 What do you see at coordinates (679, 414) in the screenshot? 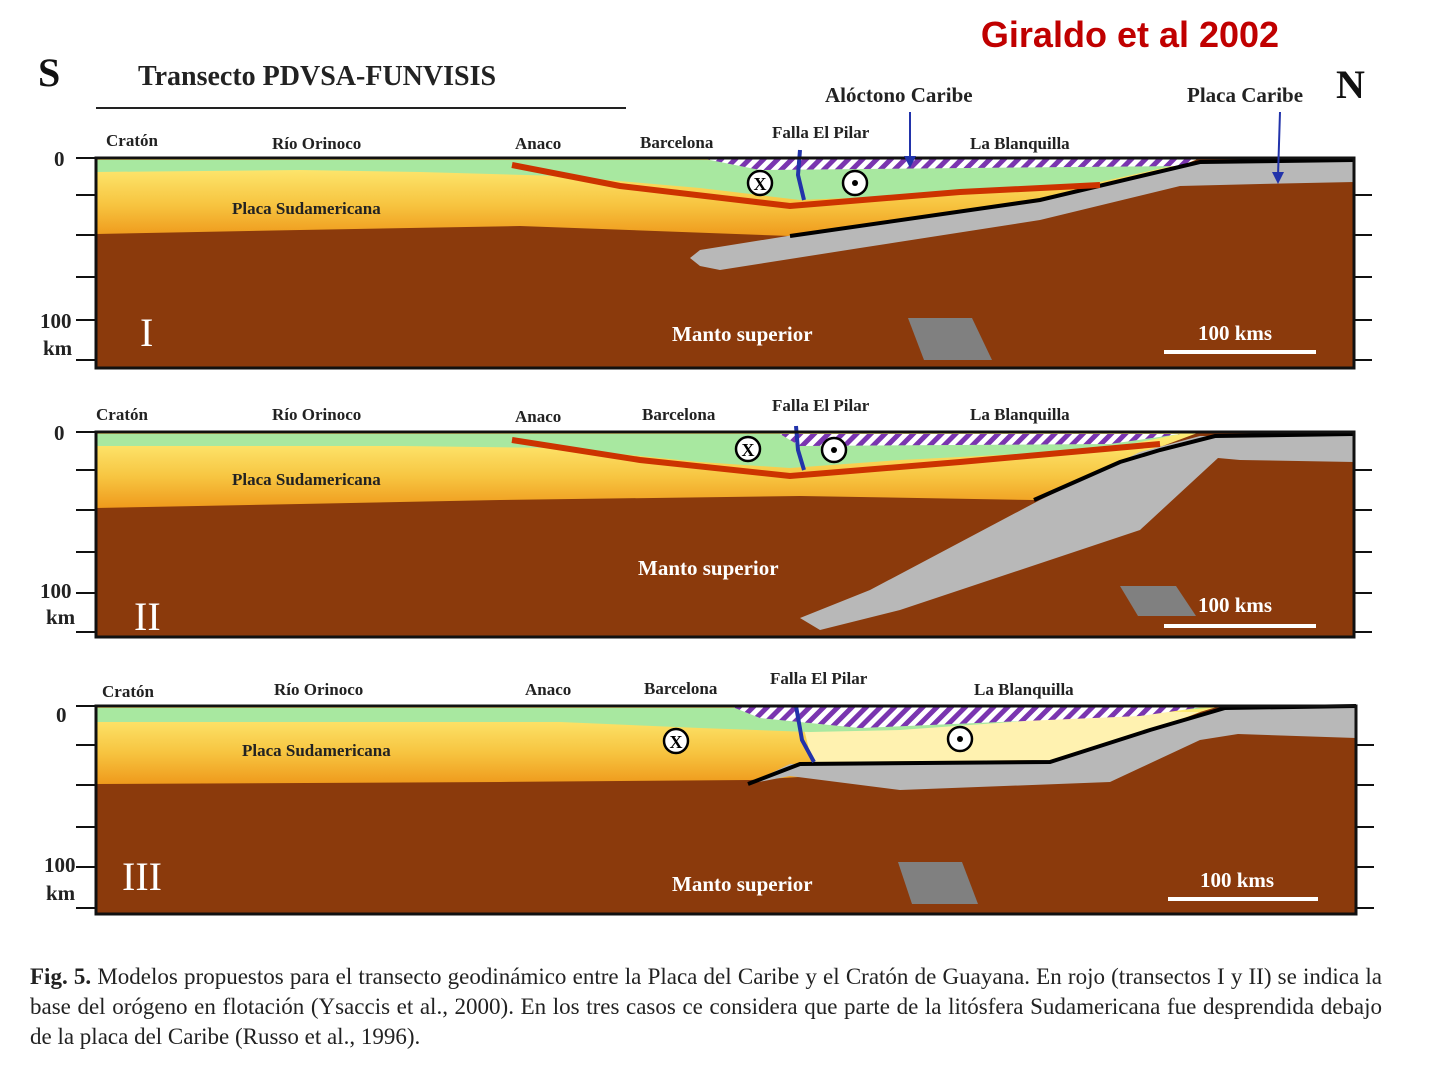
I see `place-barcelona-2: Barcelona` at bounding box center [679, 414].